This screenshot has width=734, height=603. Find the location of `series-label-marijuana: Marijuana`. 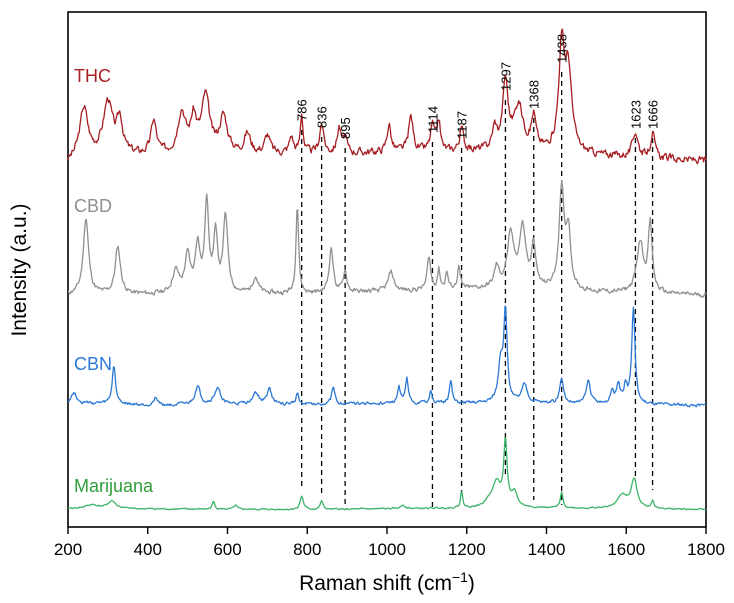

series-label-marijuana: Marijuana is located at coordinates (114, 486).